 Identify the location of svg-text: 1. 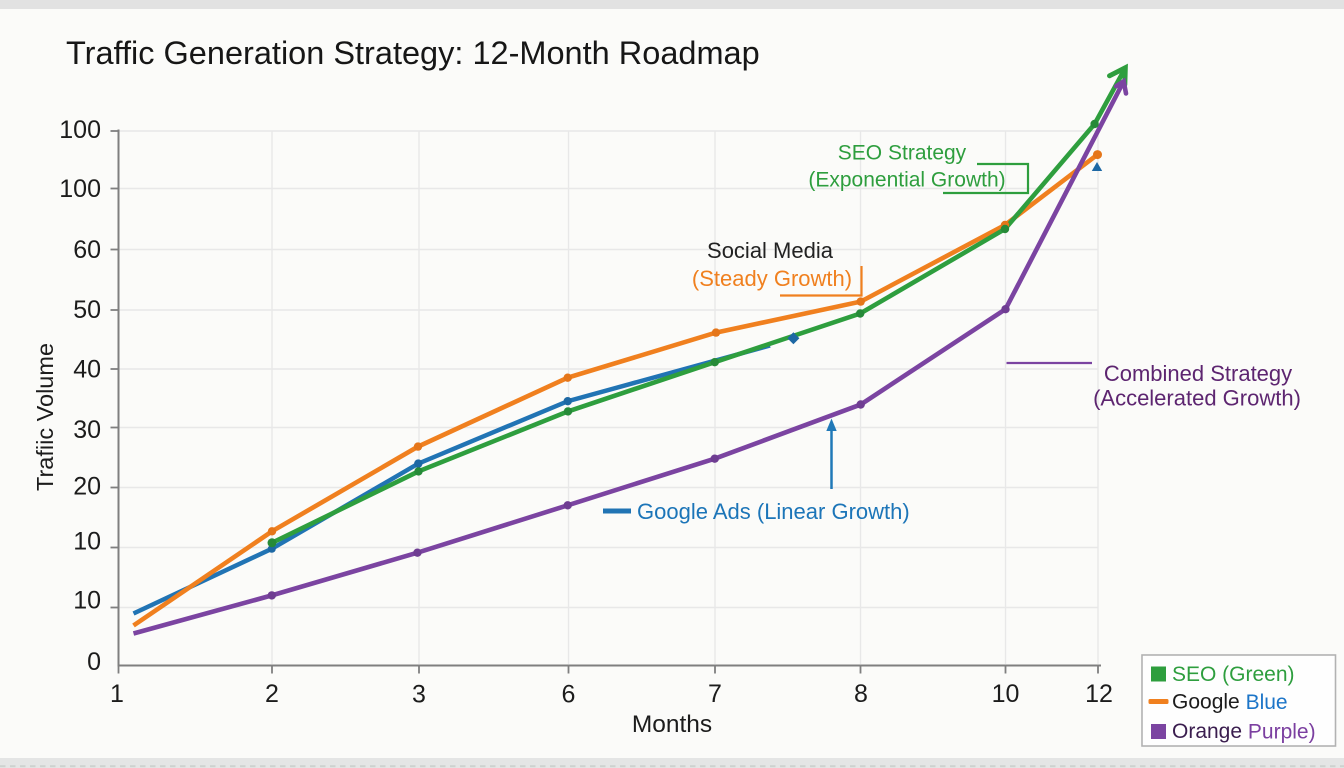
(117, 694).